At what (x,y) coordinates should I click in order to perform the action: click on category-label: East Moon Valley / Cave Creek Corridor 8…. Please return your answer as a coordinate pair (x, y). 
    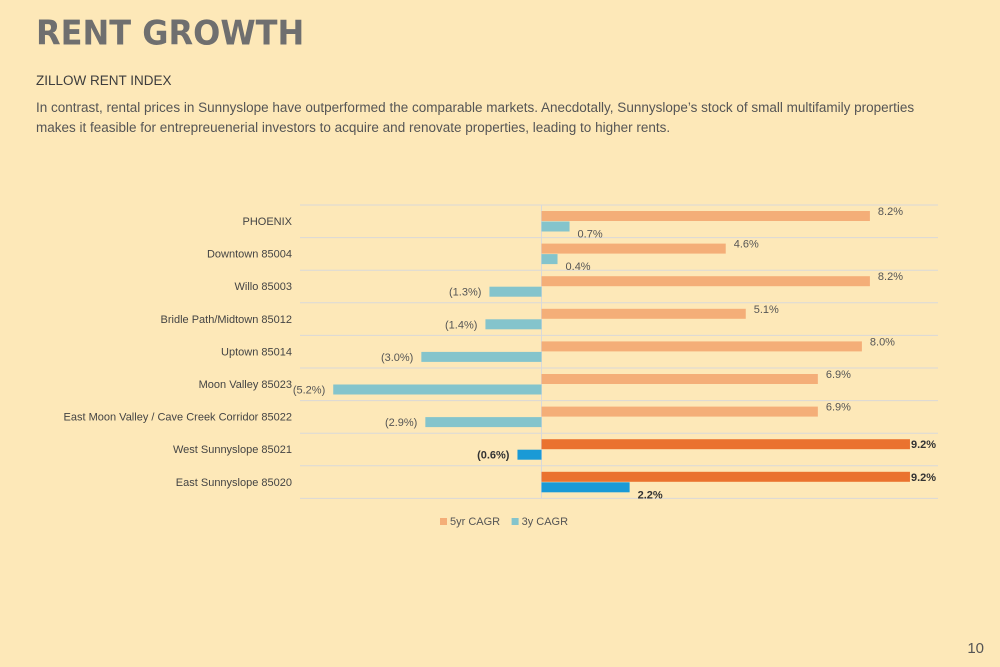
    Looking at the image, I should click on (178, 418).